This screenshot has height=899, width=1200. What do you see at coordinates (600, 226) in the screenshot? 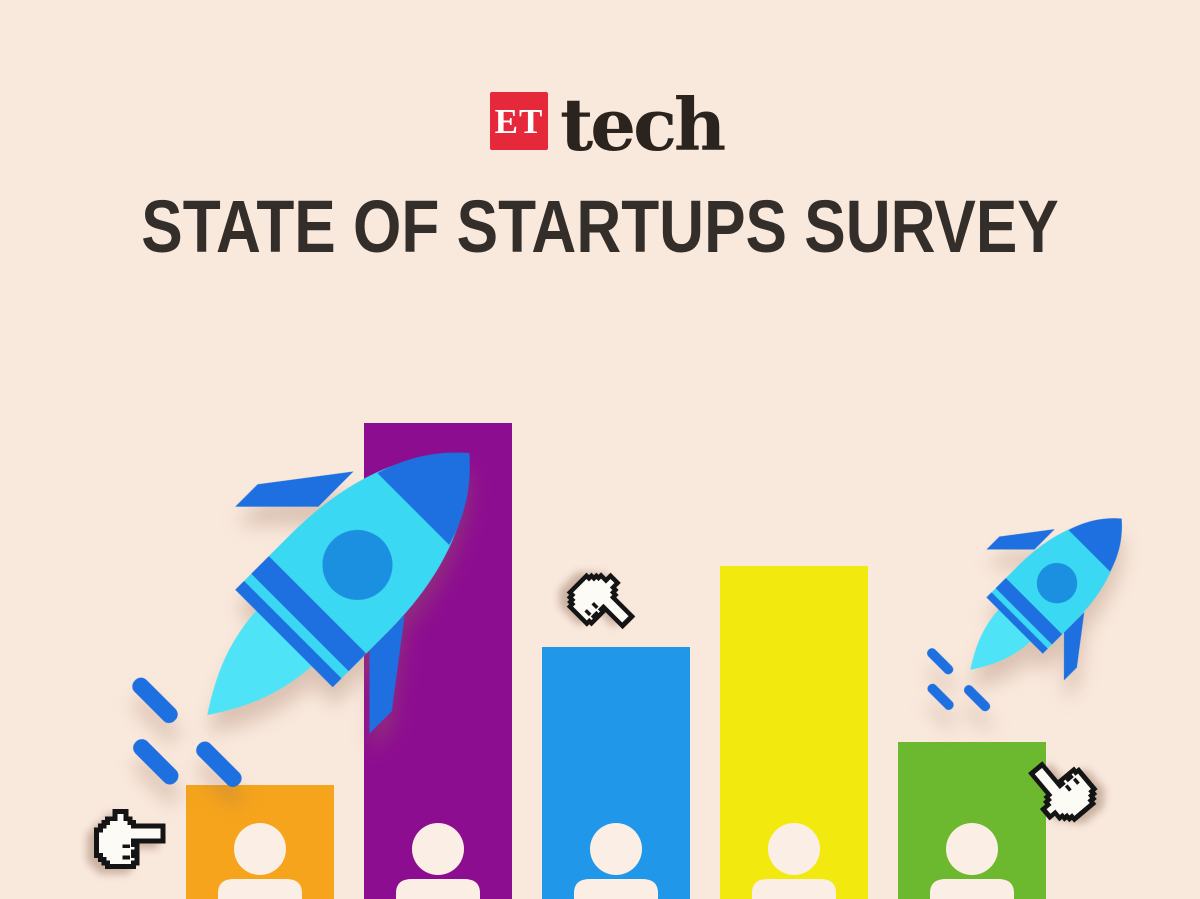
I see `page-title: STATE OF STARTUPS SURVEY` at bounding box center [600, 226].